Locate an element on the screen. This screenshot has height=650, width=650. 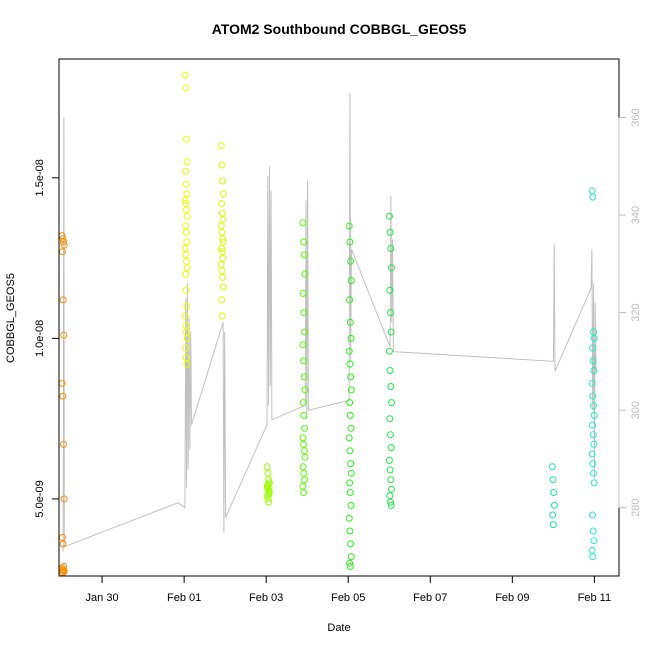
y-tick-label: 5.0e-09 is located at coordinates (40, 498).